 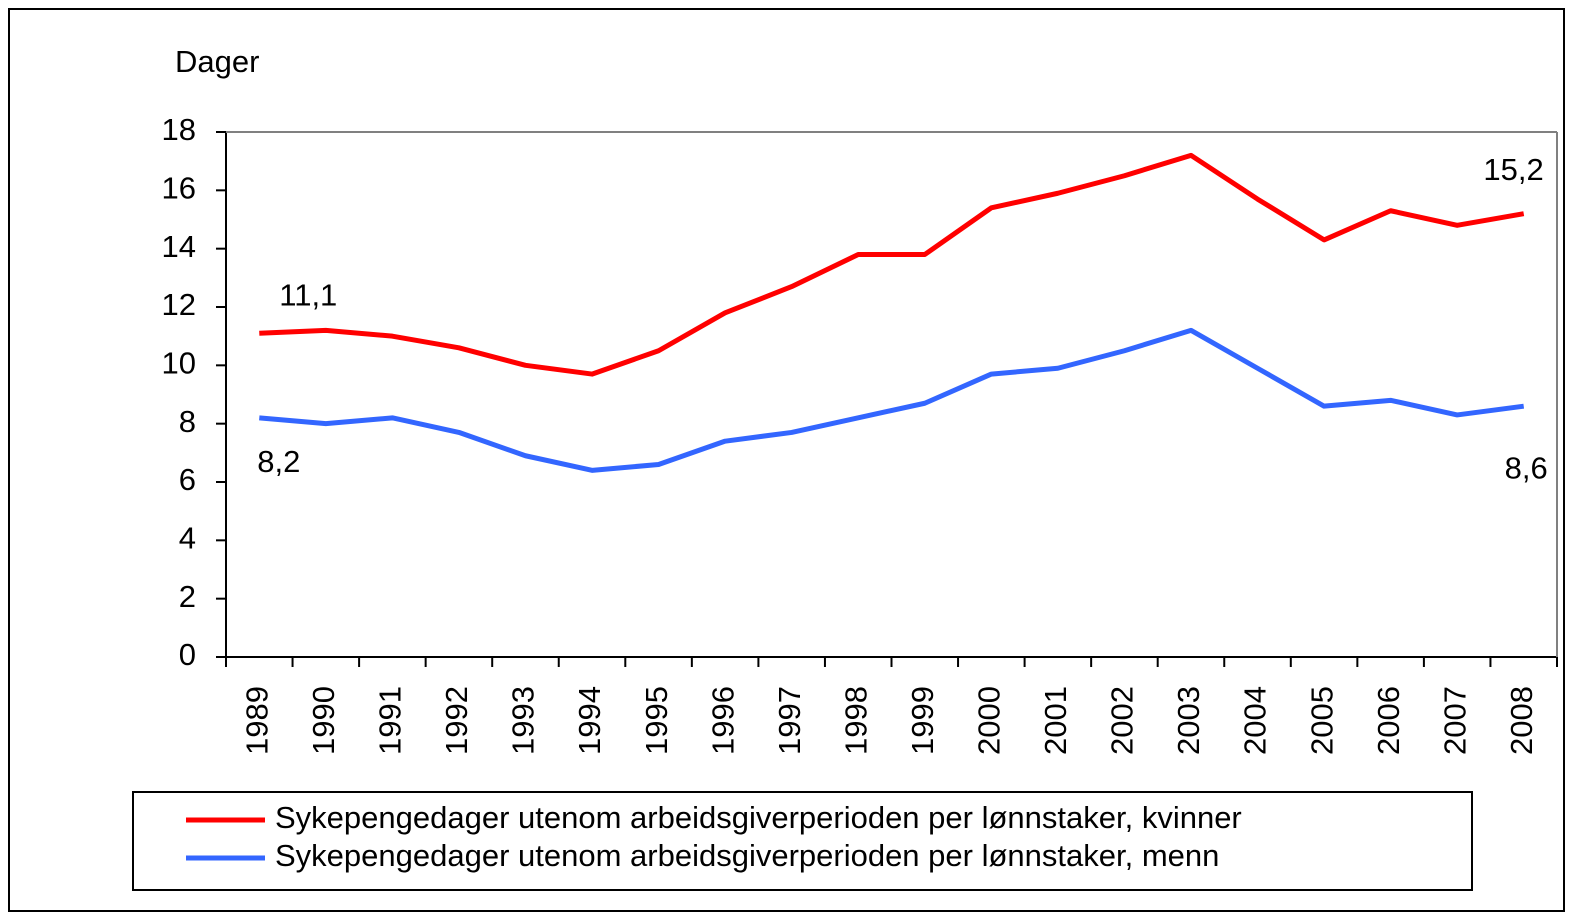 I want to click on y-tick-label: 14, so click(x=179, y=246).